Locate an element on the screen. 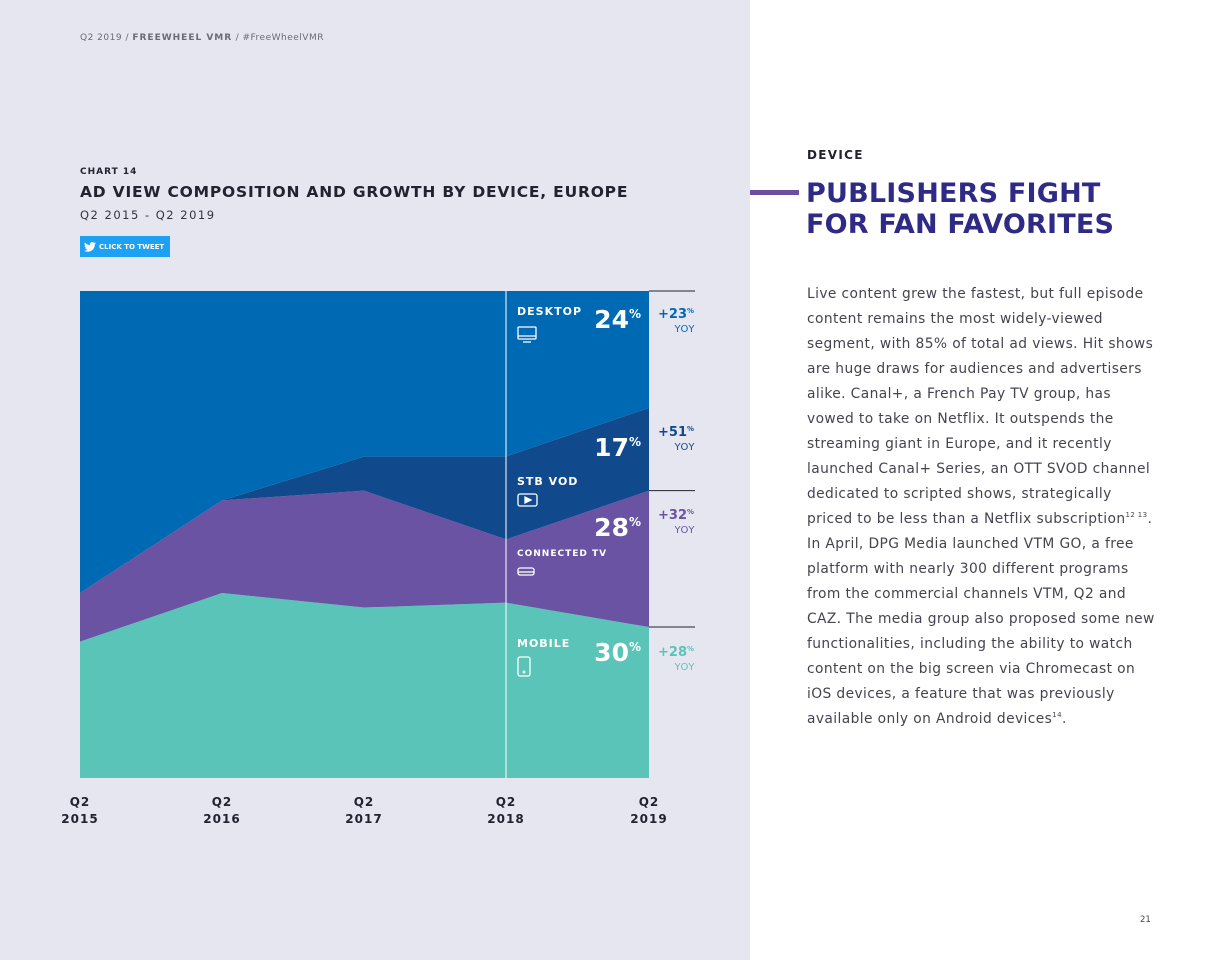 This screenshot has height=960, width=1230. x-tick-label: 2018 is located at coordinates (505, 819).